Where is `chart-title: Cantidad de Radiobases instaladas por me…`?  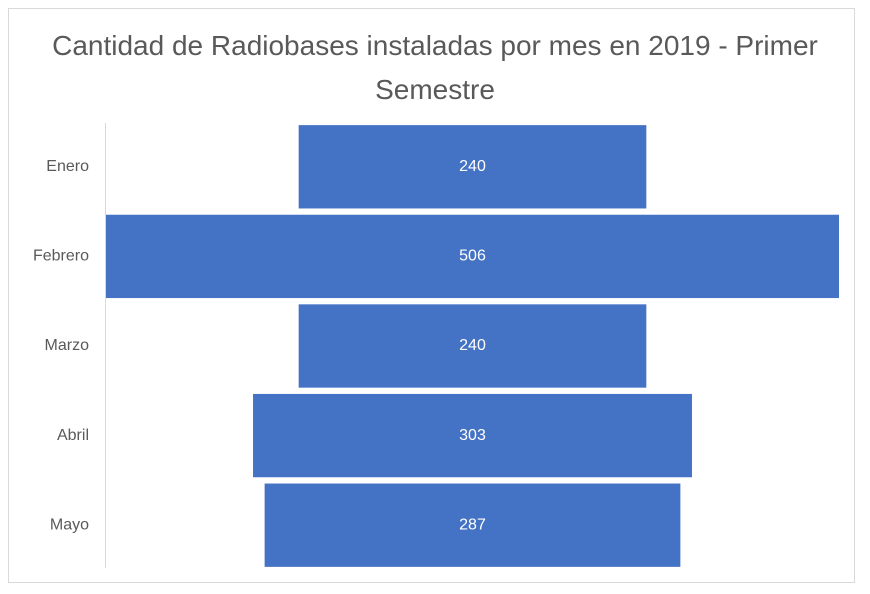 chart-title: Cantidad de Radiobases instaladas por me… is located at coordinates (435, 67).